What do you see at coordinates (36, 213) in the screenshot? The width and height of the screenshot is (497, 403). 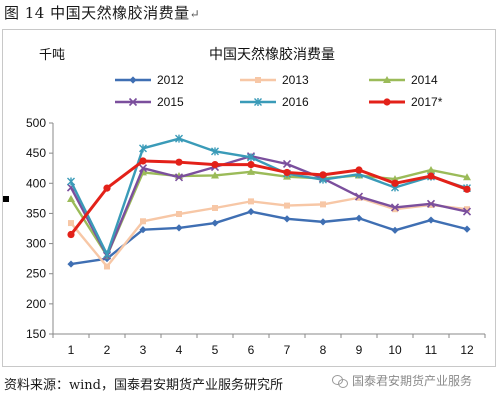 I see `y-tick-label: 350` at bounding box center [36, 213].